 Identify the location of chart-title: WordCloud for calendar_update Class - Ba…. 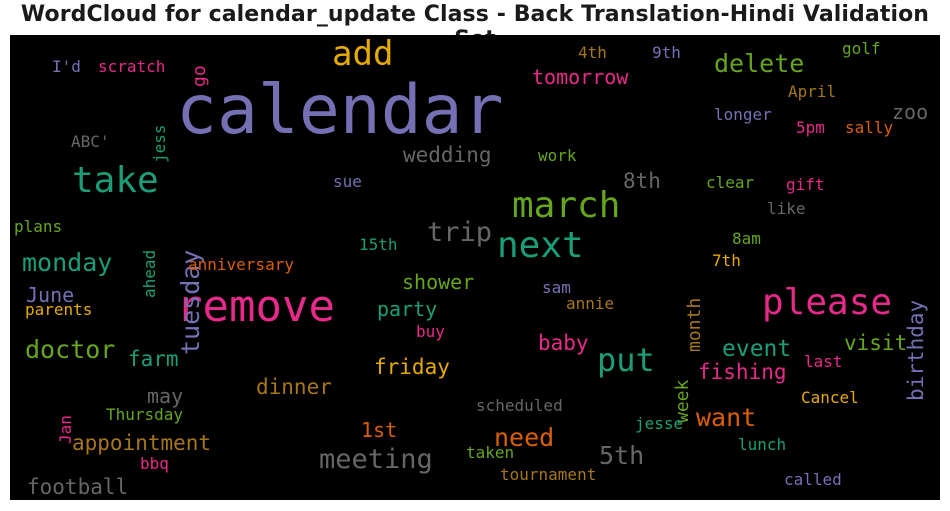
(475, 27).